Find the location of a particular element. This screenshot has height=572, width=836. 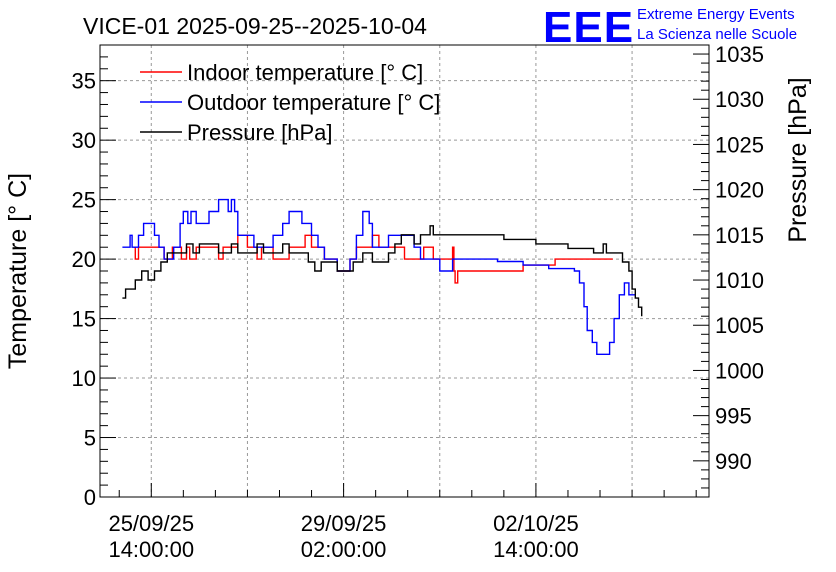

y2-tick-label-995: 995 is located at coordinates (733, 416).